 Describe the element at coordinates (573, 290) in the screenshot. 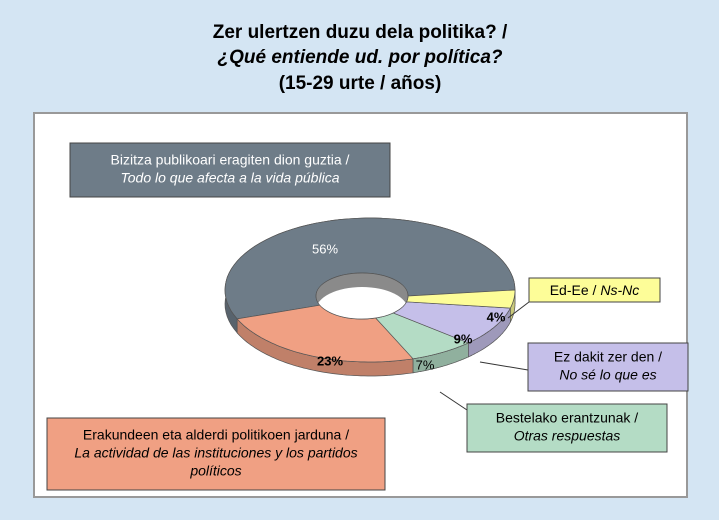

I see `legend-name: Ed-Ee /` at that location.